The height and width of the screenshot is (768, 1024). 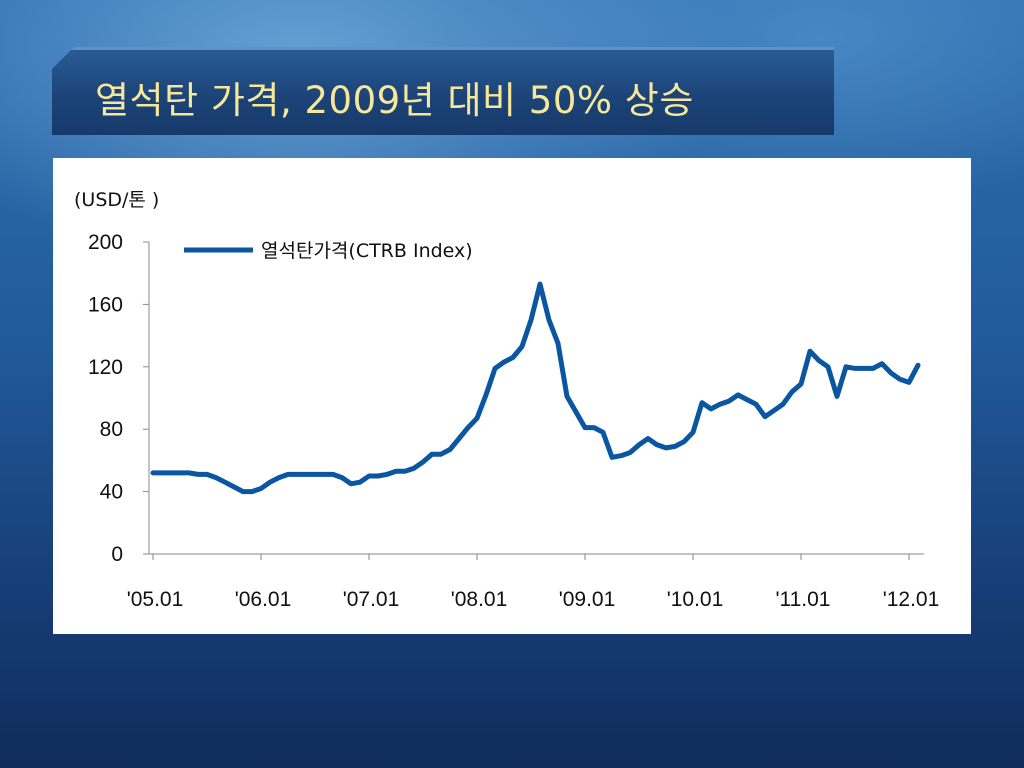 What do you see at coordinates (105, 367) in the screenshot?
I see `y-tick-label: 120` at bounding box center [105, 367].